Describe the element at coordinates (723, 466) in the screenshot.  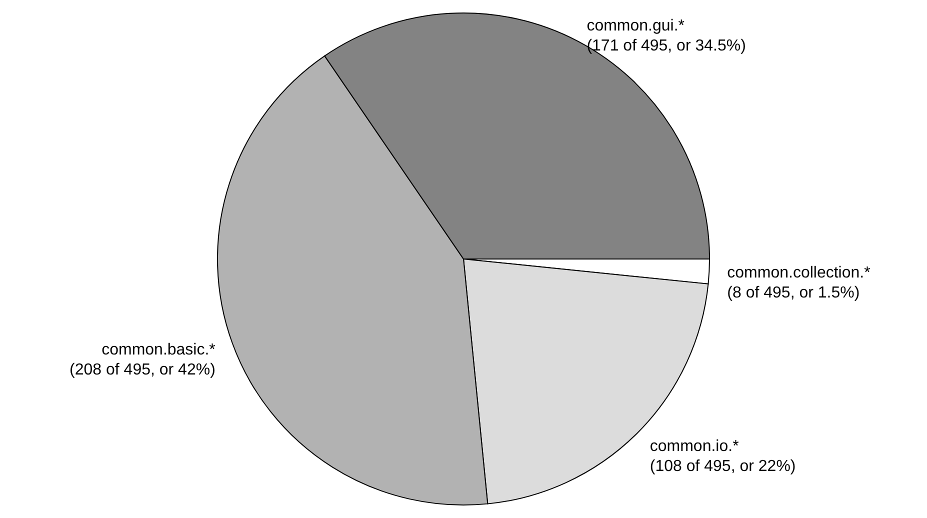
I see `data-label: (108 of 495, or 22%)` at that location.